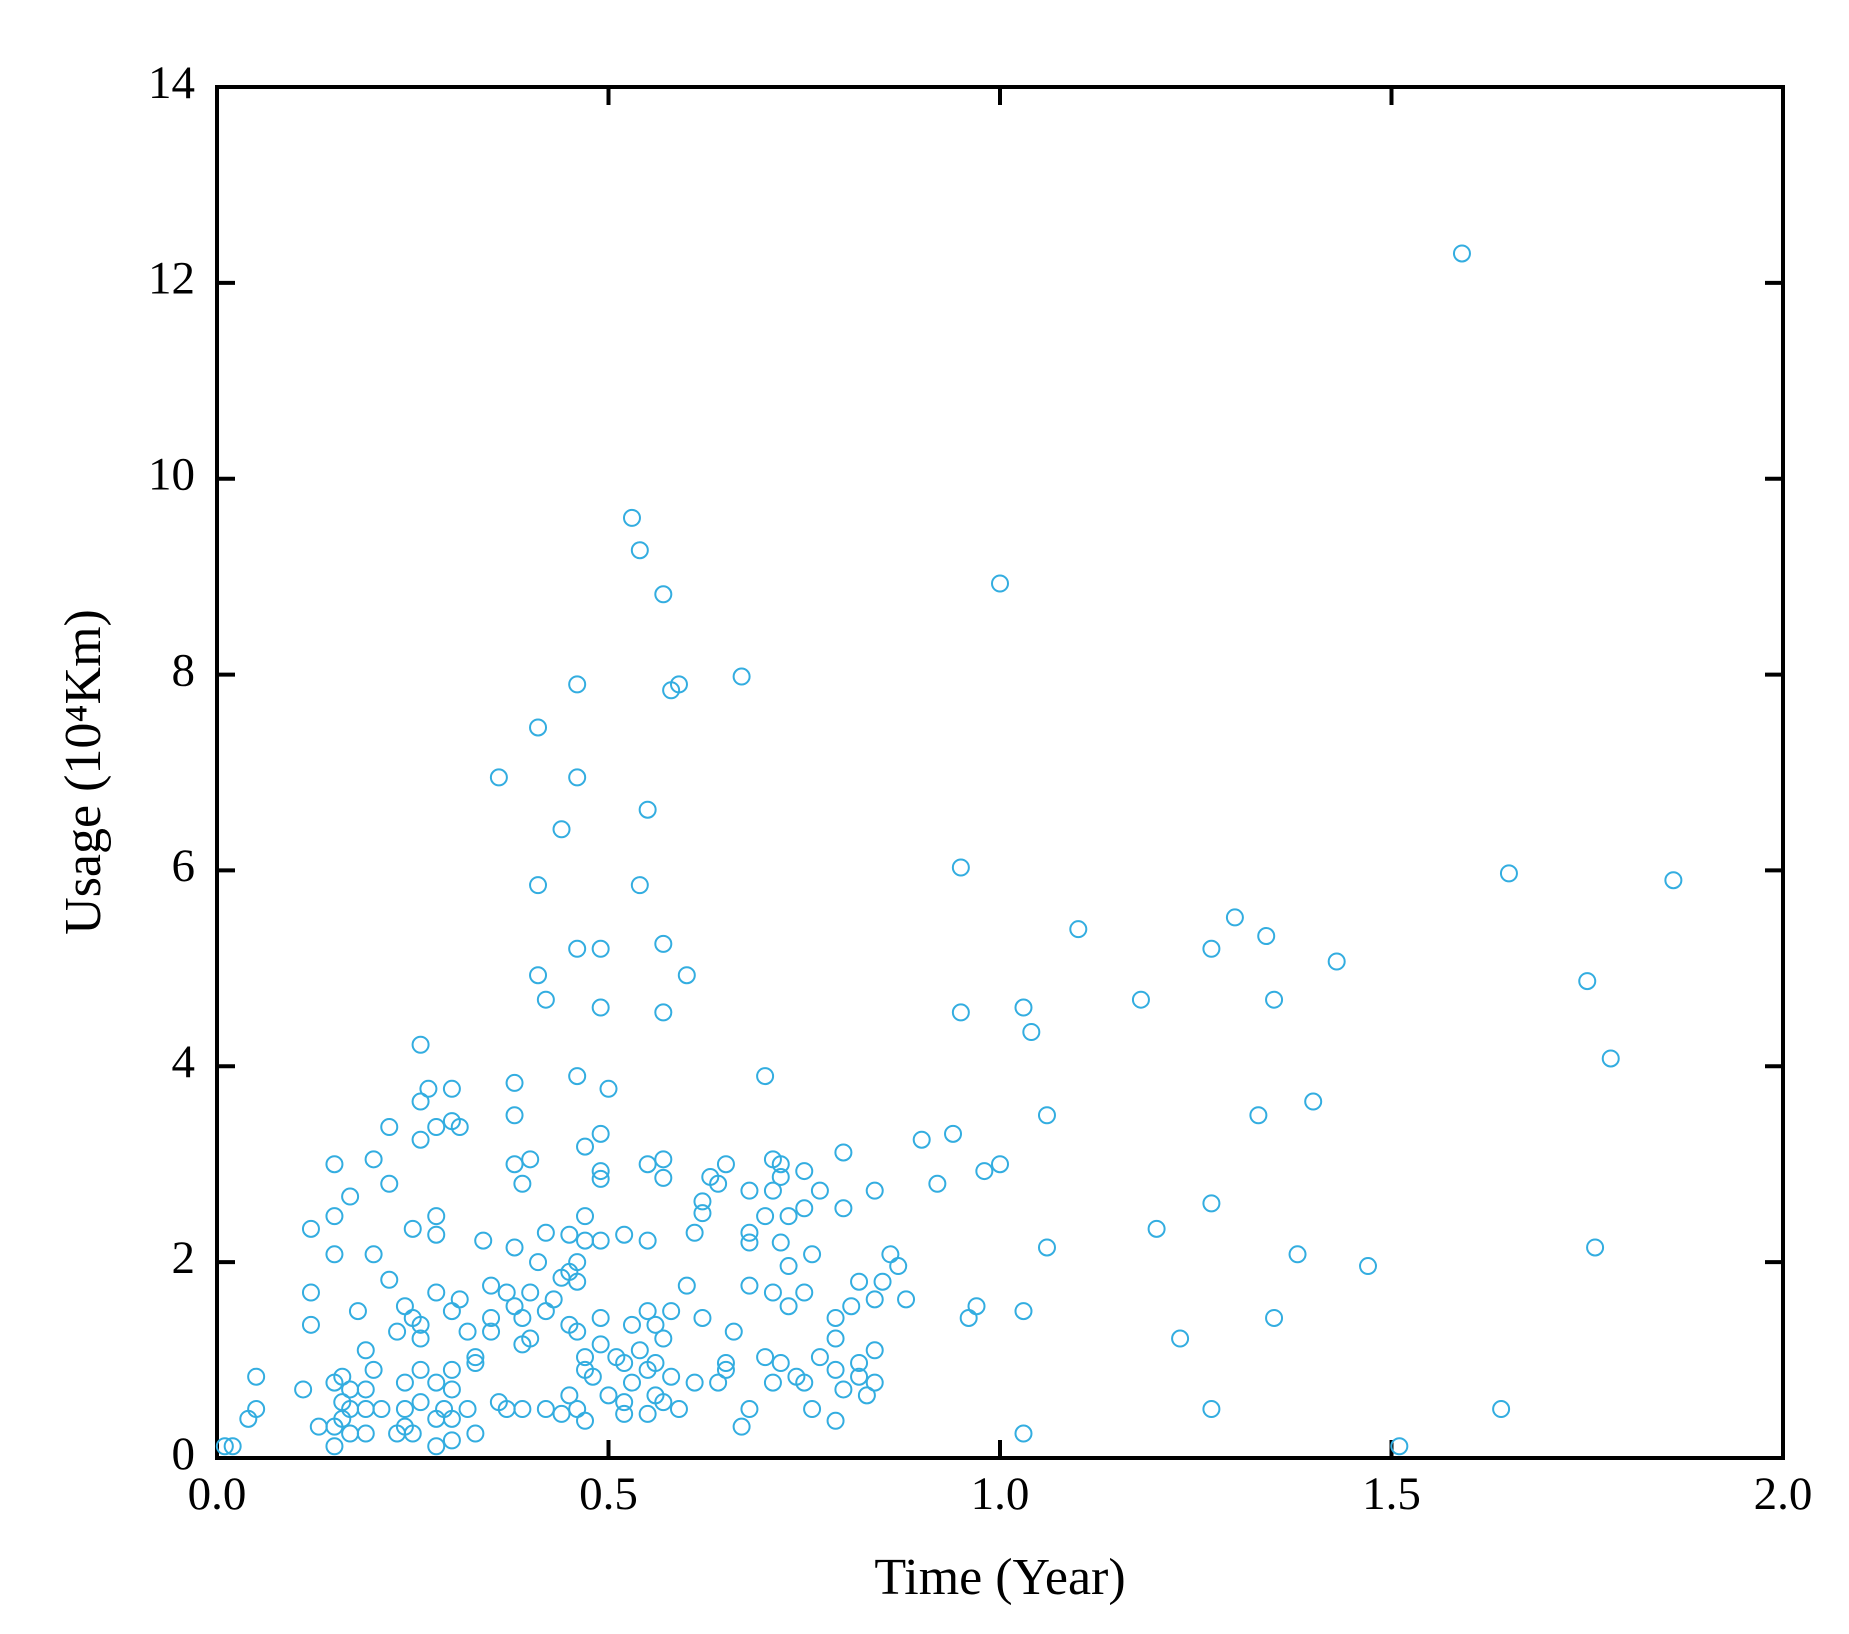 Image resolution: width=1849 pixels, height=1634 pixels. Describe the element at coordinates (608, 1494) in the screenshot. I see `x-tick-label: 0.5` at that location.